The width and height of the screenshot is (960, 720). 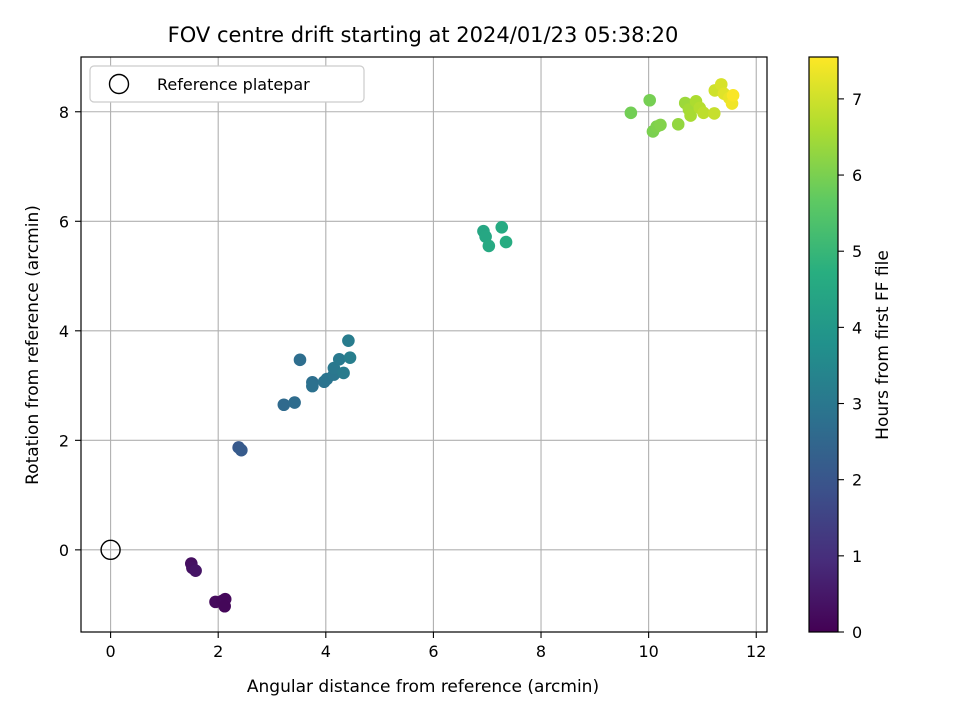 I want to click on x-axis-ticks: 0 2 4 6 8 10 12, so click(x=435, y=646).